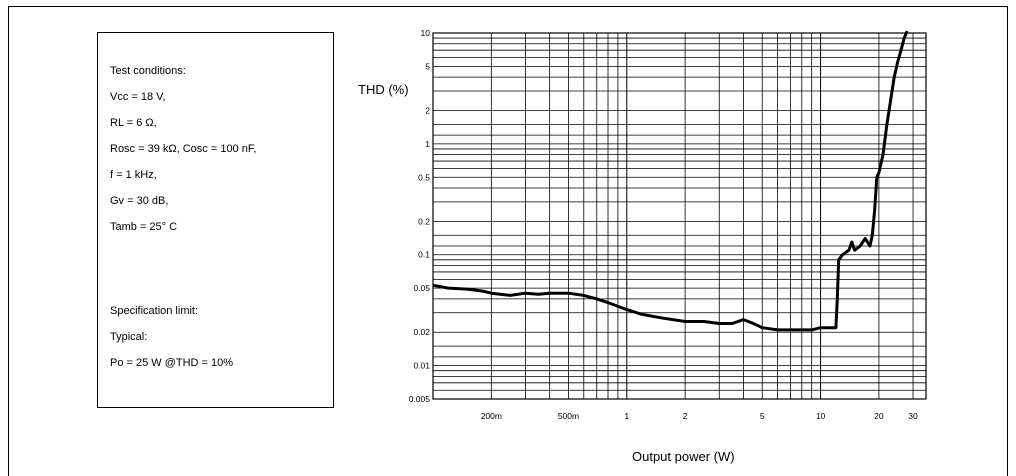 Image resolution: width=1016 pixels, height=476 pixels. What do you see at coordinates (421, 332) in the screenshot?
I see `y-tick-label: 0.02` at bounding box center [421, 332].